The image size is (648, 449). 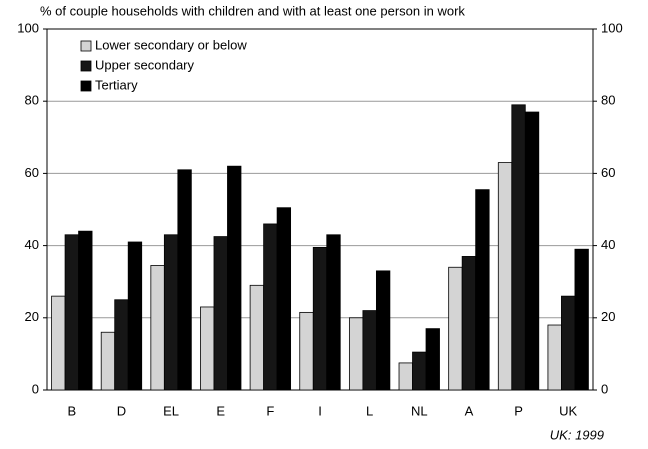 What do you see at coordinates (270, 410) in the screenshot?
I see `x-tick-label: F` at bounding box center [270, 410].